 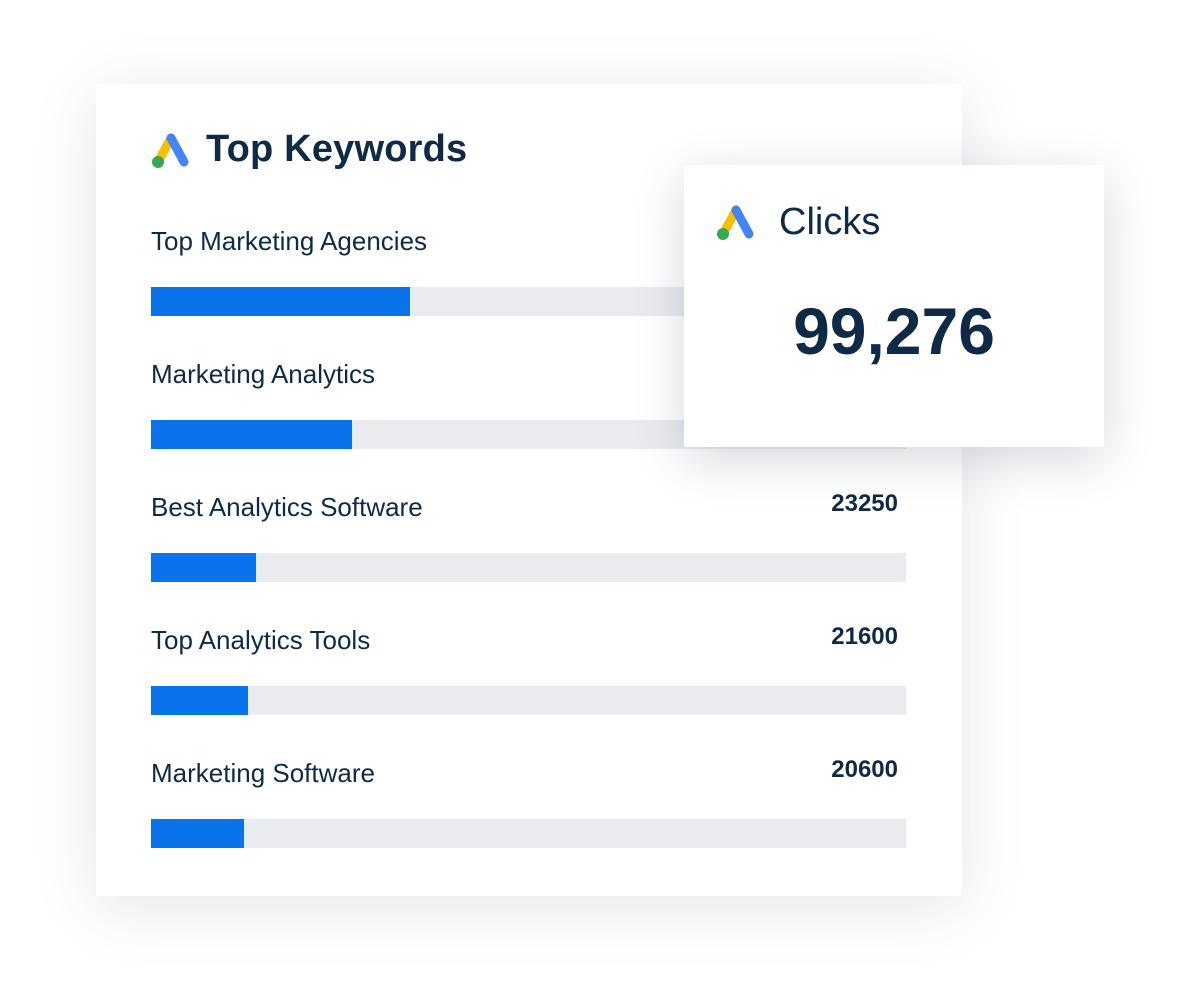 What do you see at coordinates (830, 222) in the screenshot?
I see `metric-label: Clicks` at bounding box center [830, 222].